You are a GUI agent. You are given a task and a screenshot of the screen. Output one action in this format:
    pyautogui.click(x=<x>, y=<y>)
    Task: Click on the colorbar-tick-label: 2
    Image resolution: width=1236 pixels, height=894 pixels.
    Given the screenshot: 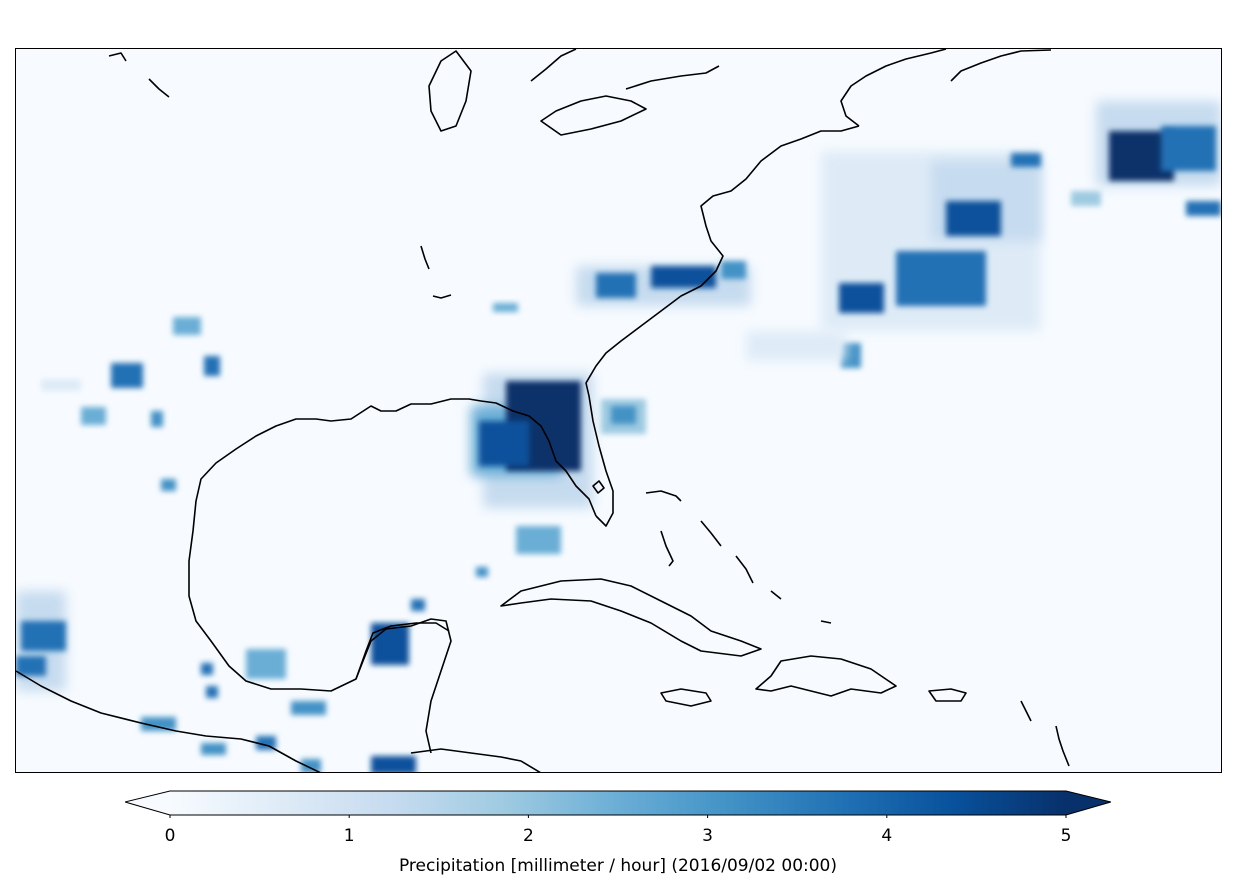 What is the action you would take?
    pyautogui.click(x=528, y=836)
    